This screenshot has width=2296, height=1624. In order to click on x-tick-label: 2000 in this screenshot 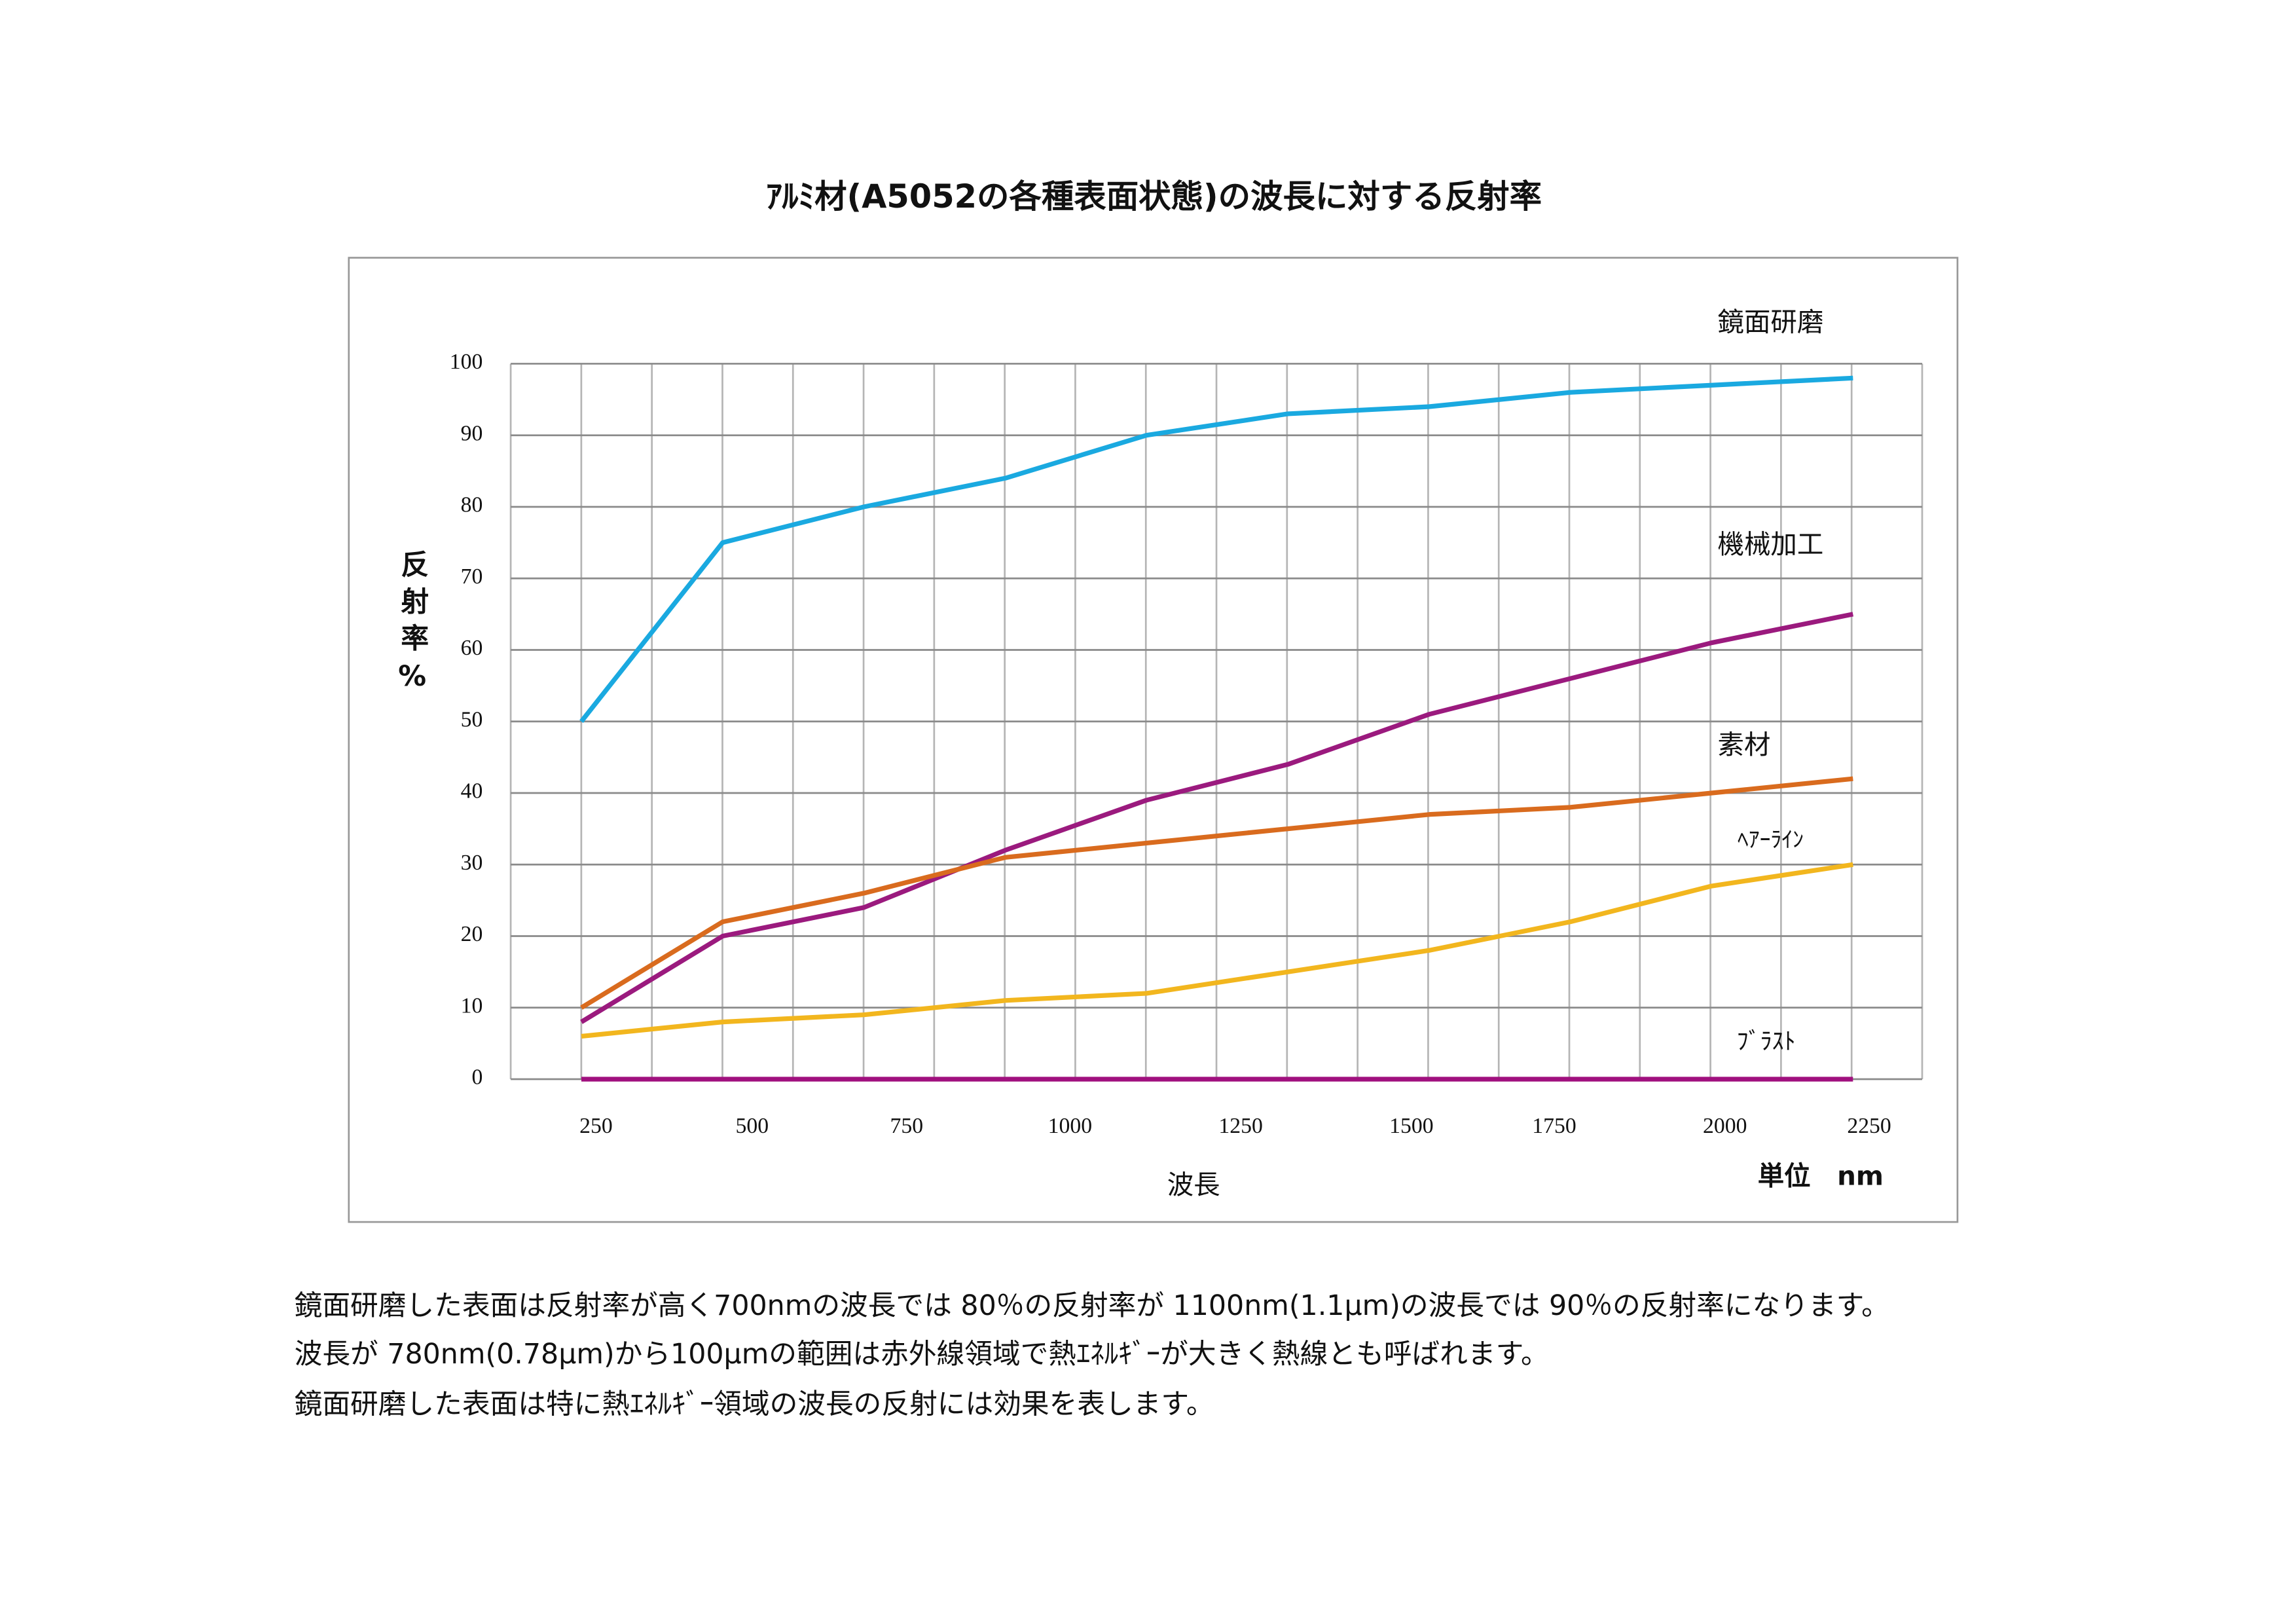, I will do `click(1725, 1126)`.